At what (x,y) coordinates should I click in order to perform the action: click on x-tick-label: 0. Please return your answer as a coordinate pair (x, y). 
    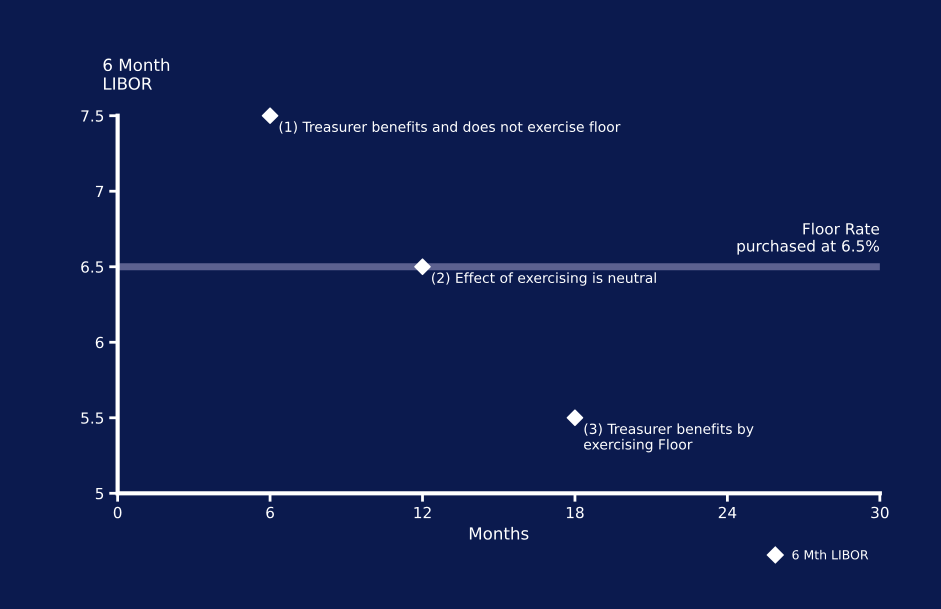
    Looking at the image, I should click on (118, 512).